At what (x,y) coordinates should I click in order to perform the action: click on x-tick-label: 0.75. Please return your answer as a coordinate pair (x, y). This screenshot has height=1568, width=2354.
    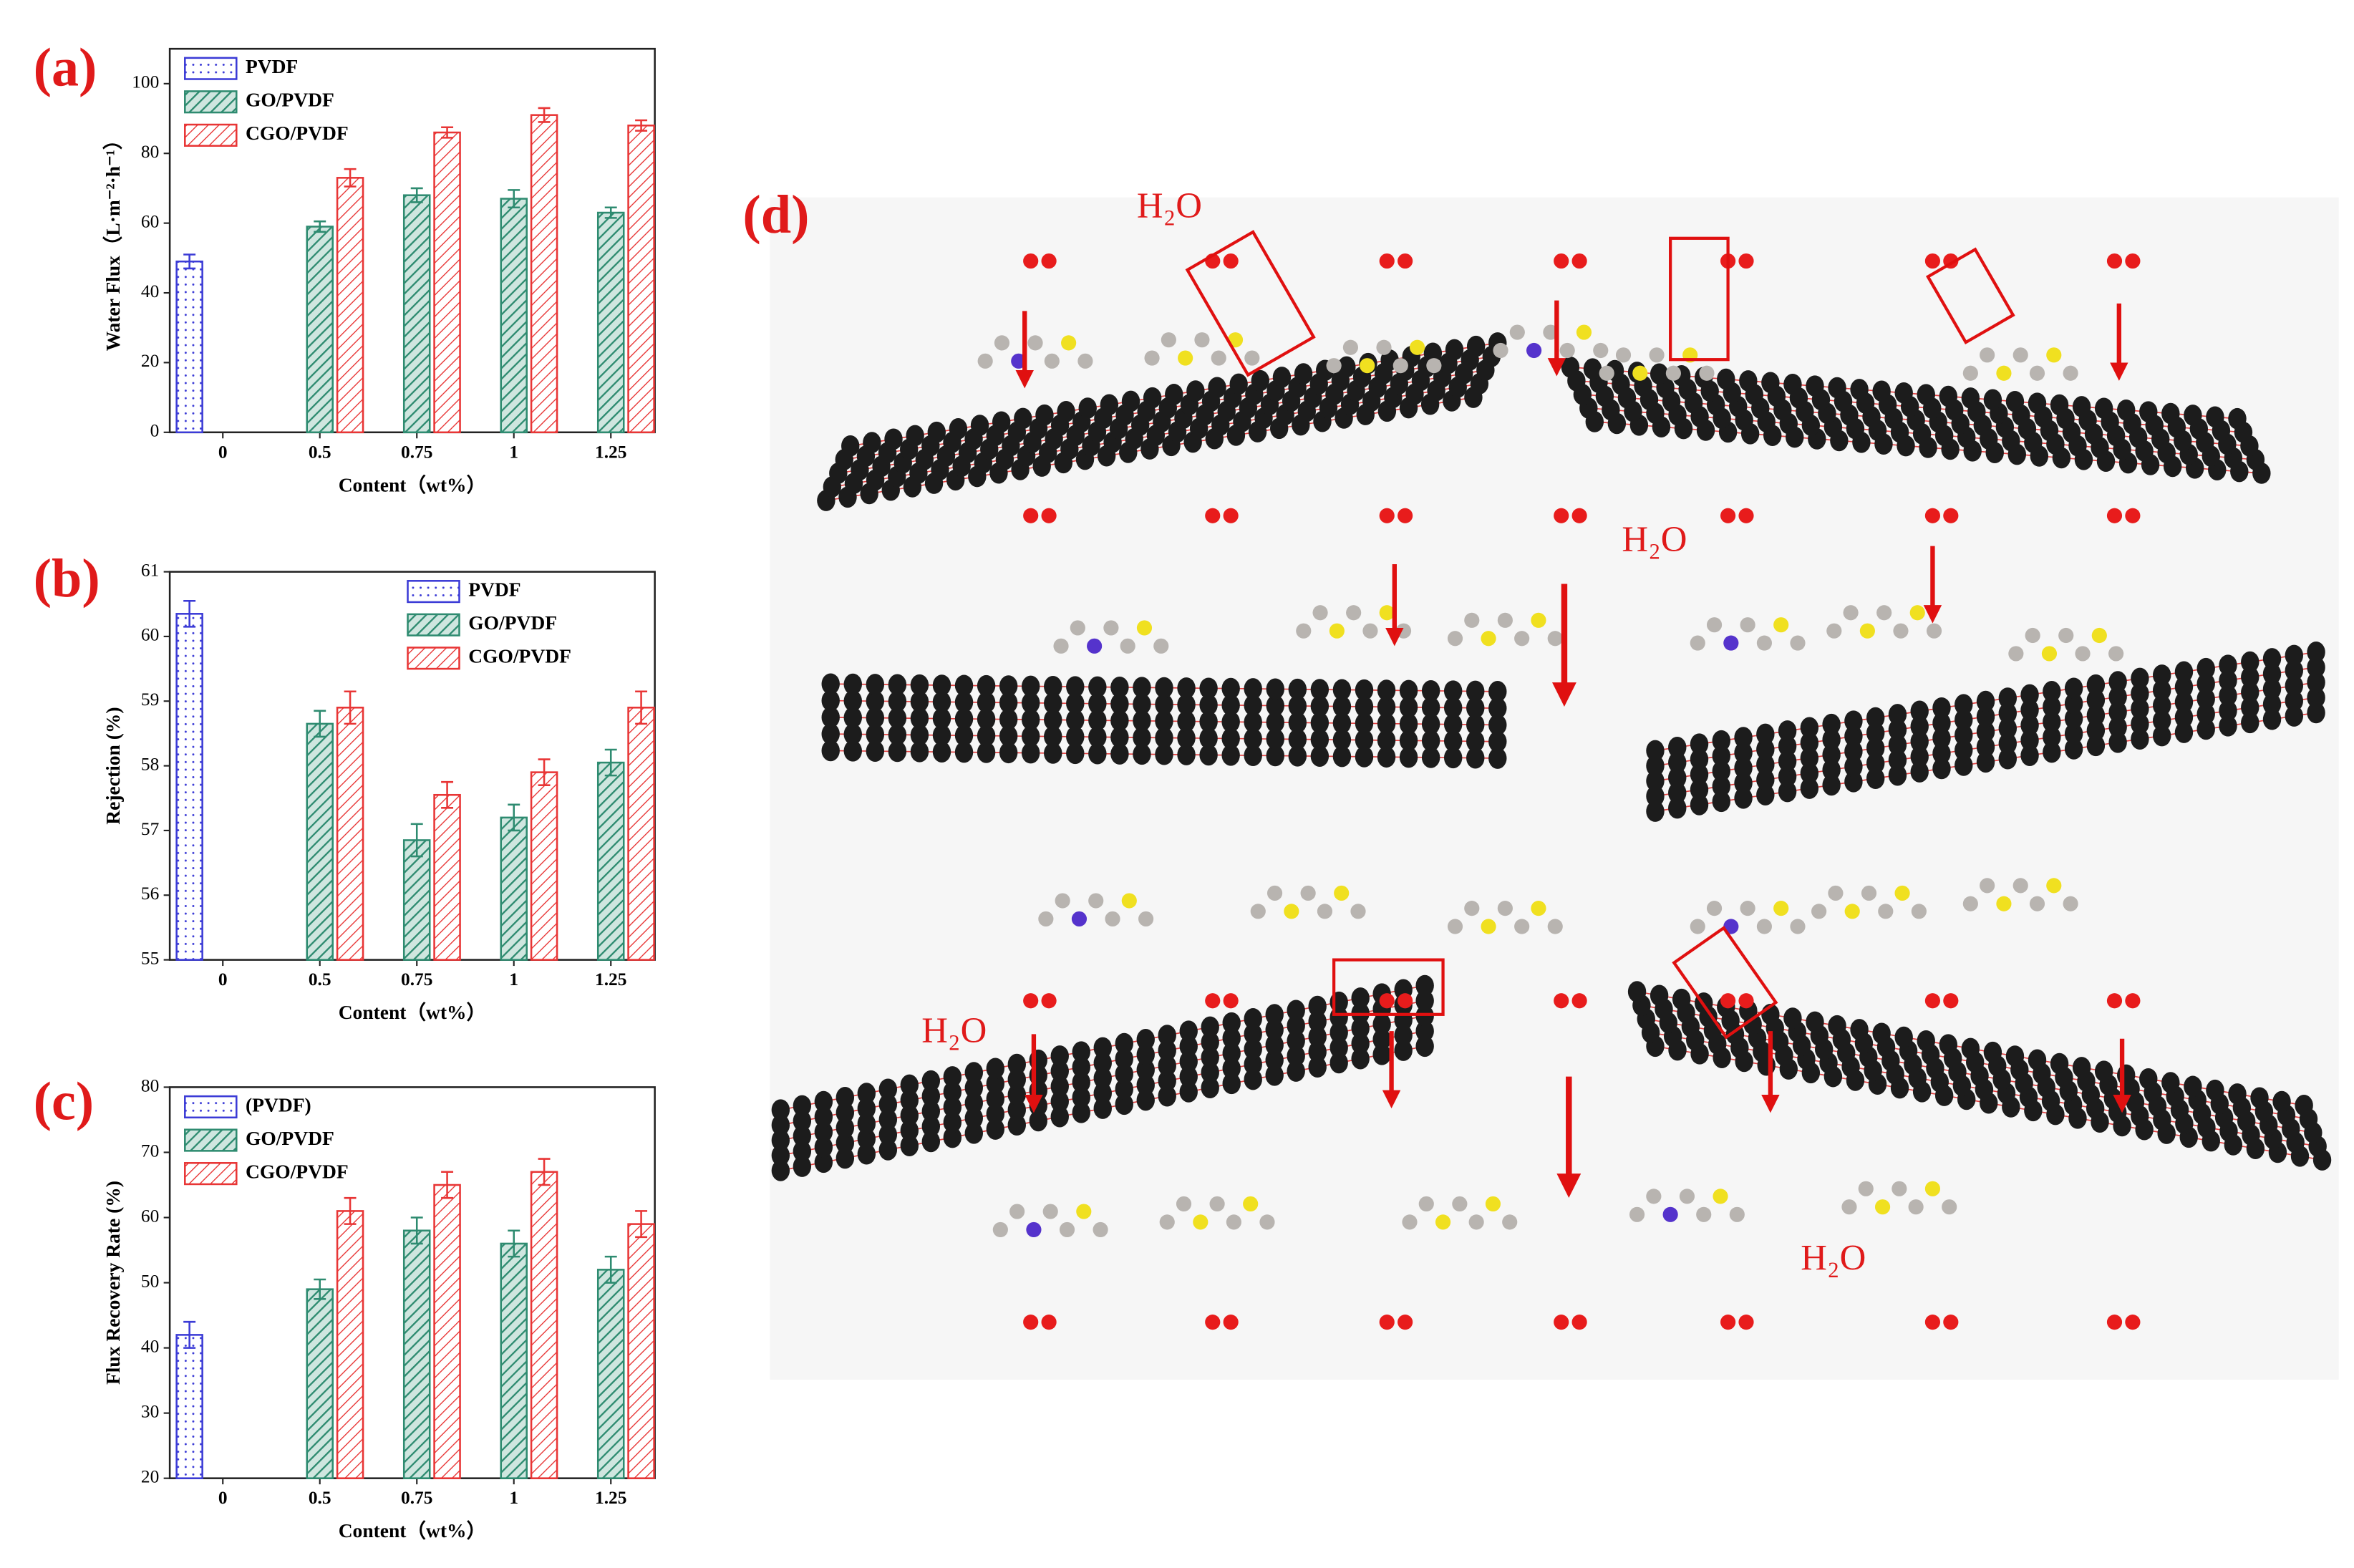
    Looking at the image, I should click on (416, 452).